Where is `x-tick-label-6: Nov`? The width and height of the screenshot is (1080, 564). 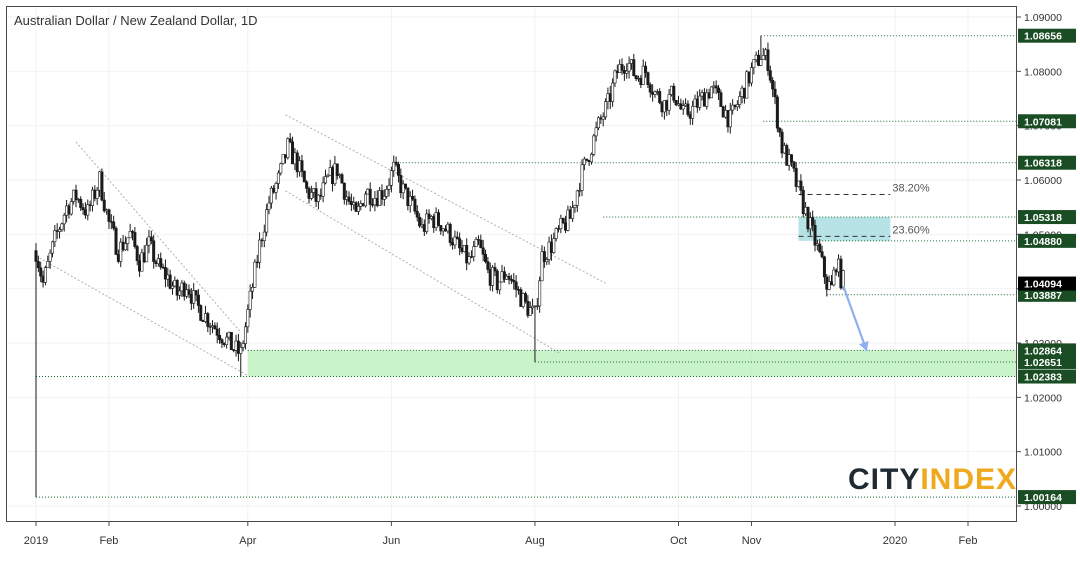
x-tick-label-6: Nov is located at coordinates (752, 541).